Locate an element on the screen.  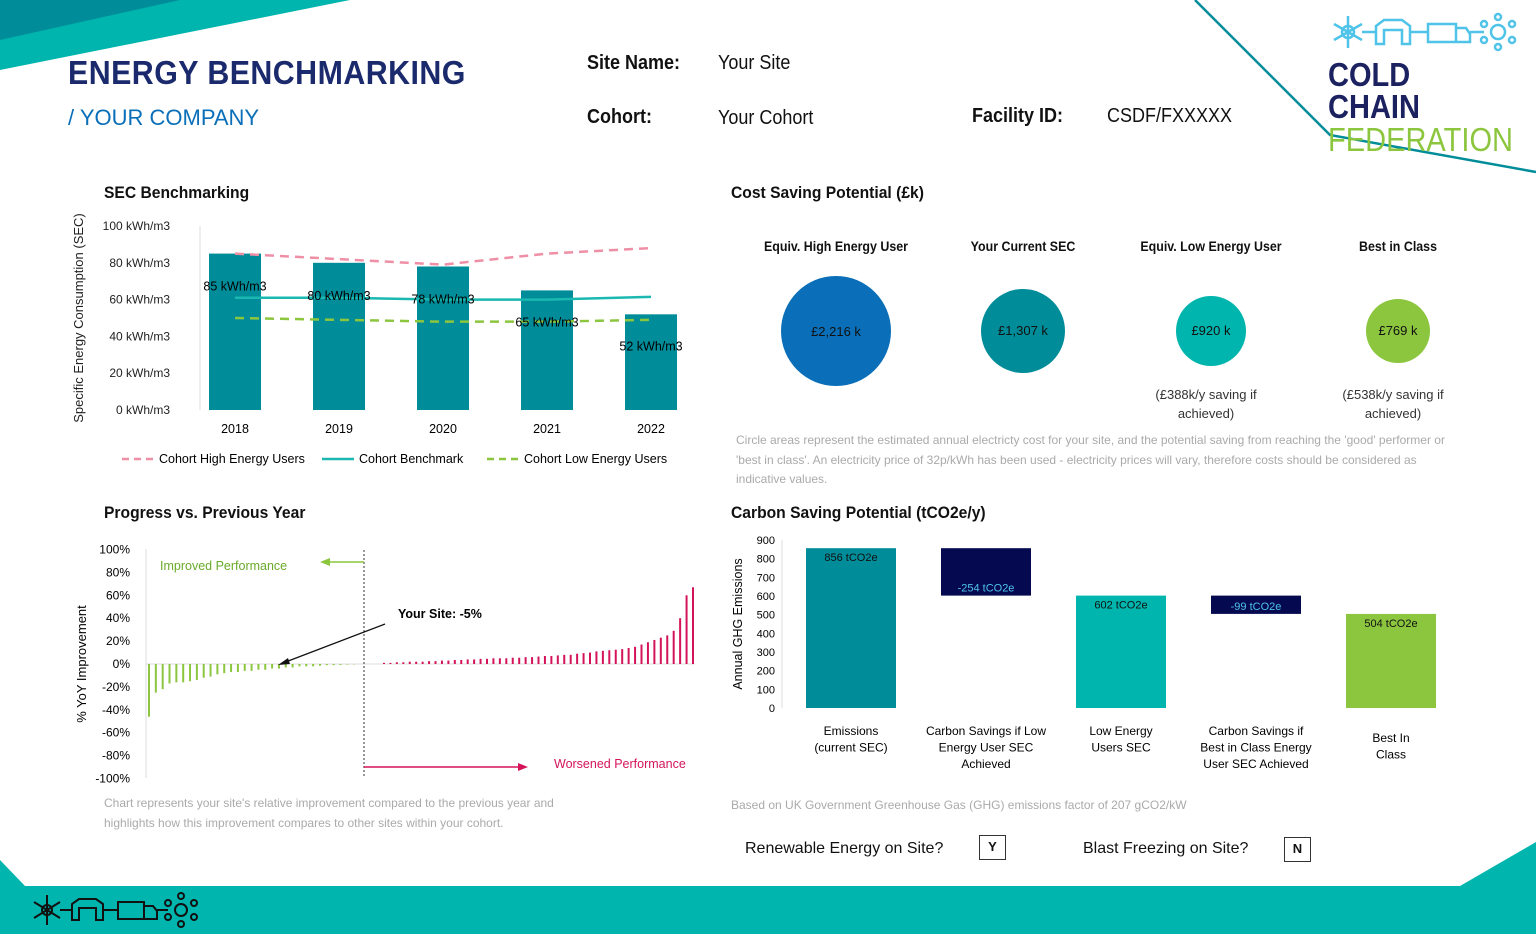
y-tick-label: -40% is located at coordinates (116, 710).